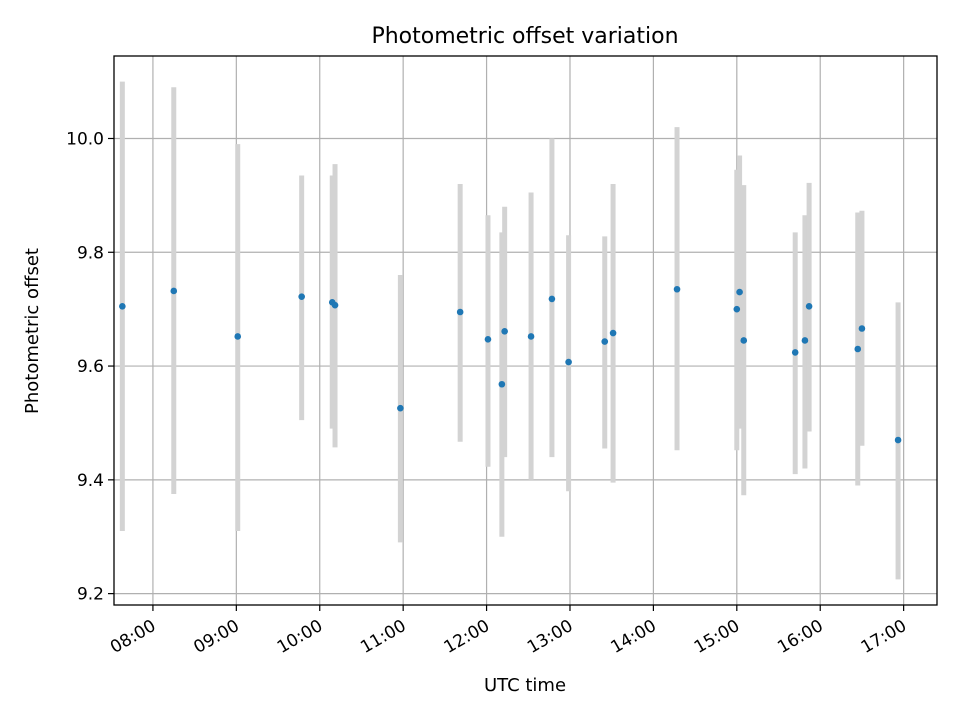 The image size is (960, 720). What do you see at coordinates (90, 481) in the screenshot?
I see `y-tick-label: 9.4` at bounding box center [90, 481].